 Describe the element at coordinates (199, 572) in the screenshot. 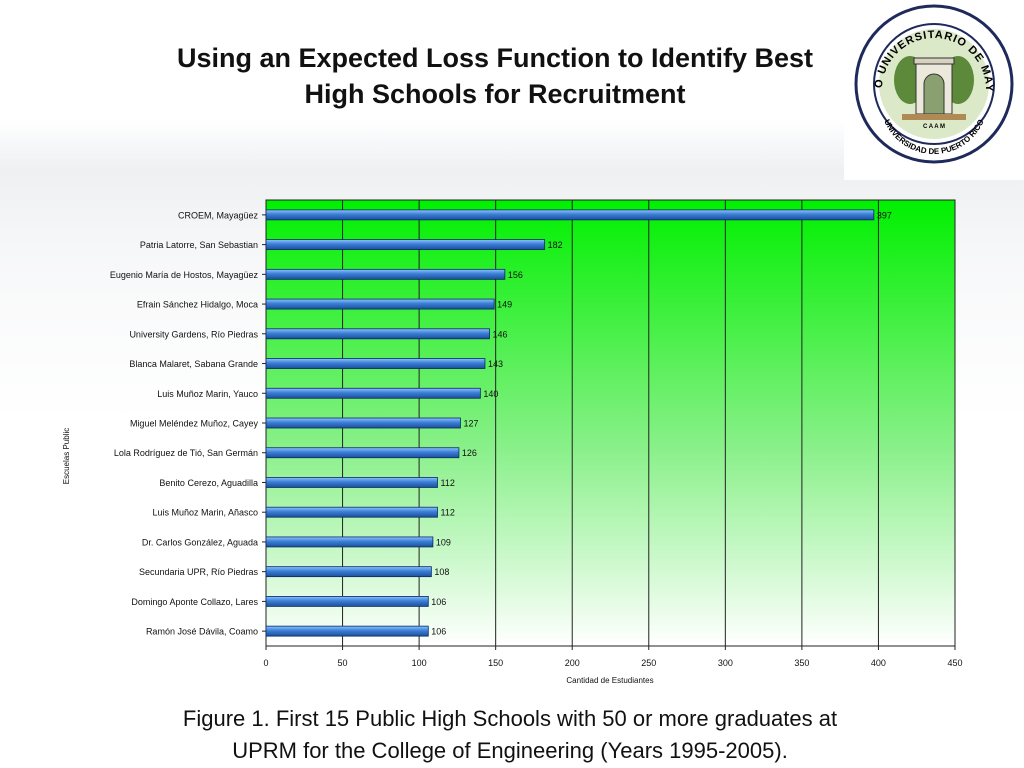

I see `category-label: Secundaria UPR, Río Piedras` at that location.